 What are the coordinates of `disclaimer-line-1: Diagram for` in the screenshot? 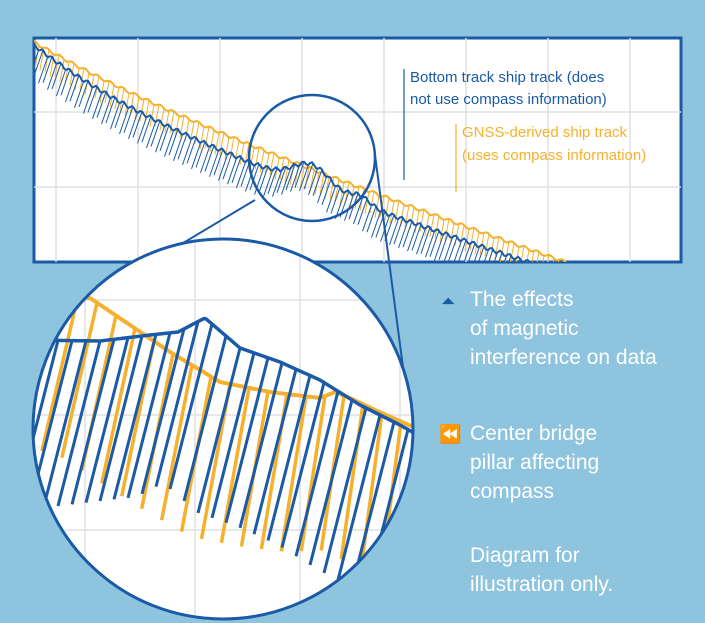 It's located at (525, 555).